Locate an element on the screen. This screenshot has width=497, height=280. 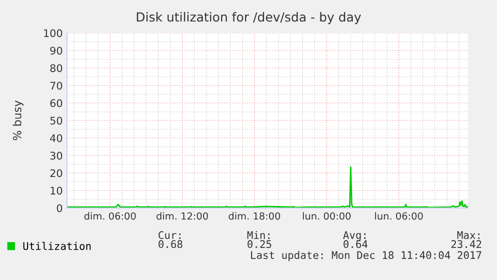
y-tick-label: 70 is located at coordinates (56, 86).